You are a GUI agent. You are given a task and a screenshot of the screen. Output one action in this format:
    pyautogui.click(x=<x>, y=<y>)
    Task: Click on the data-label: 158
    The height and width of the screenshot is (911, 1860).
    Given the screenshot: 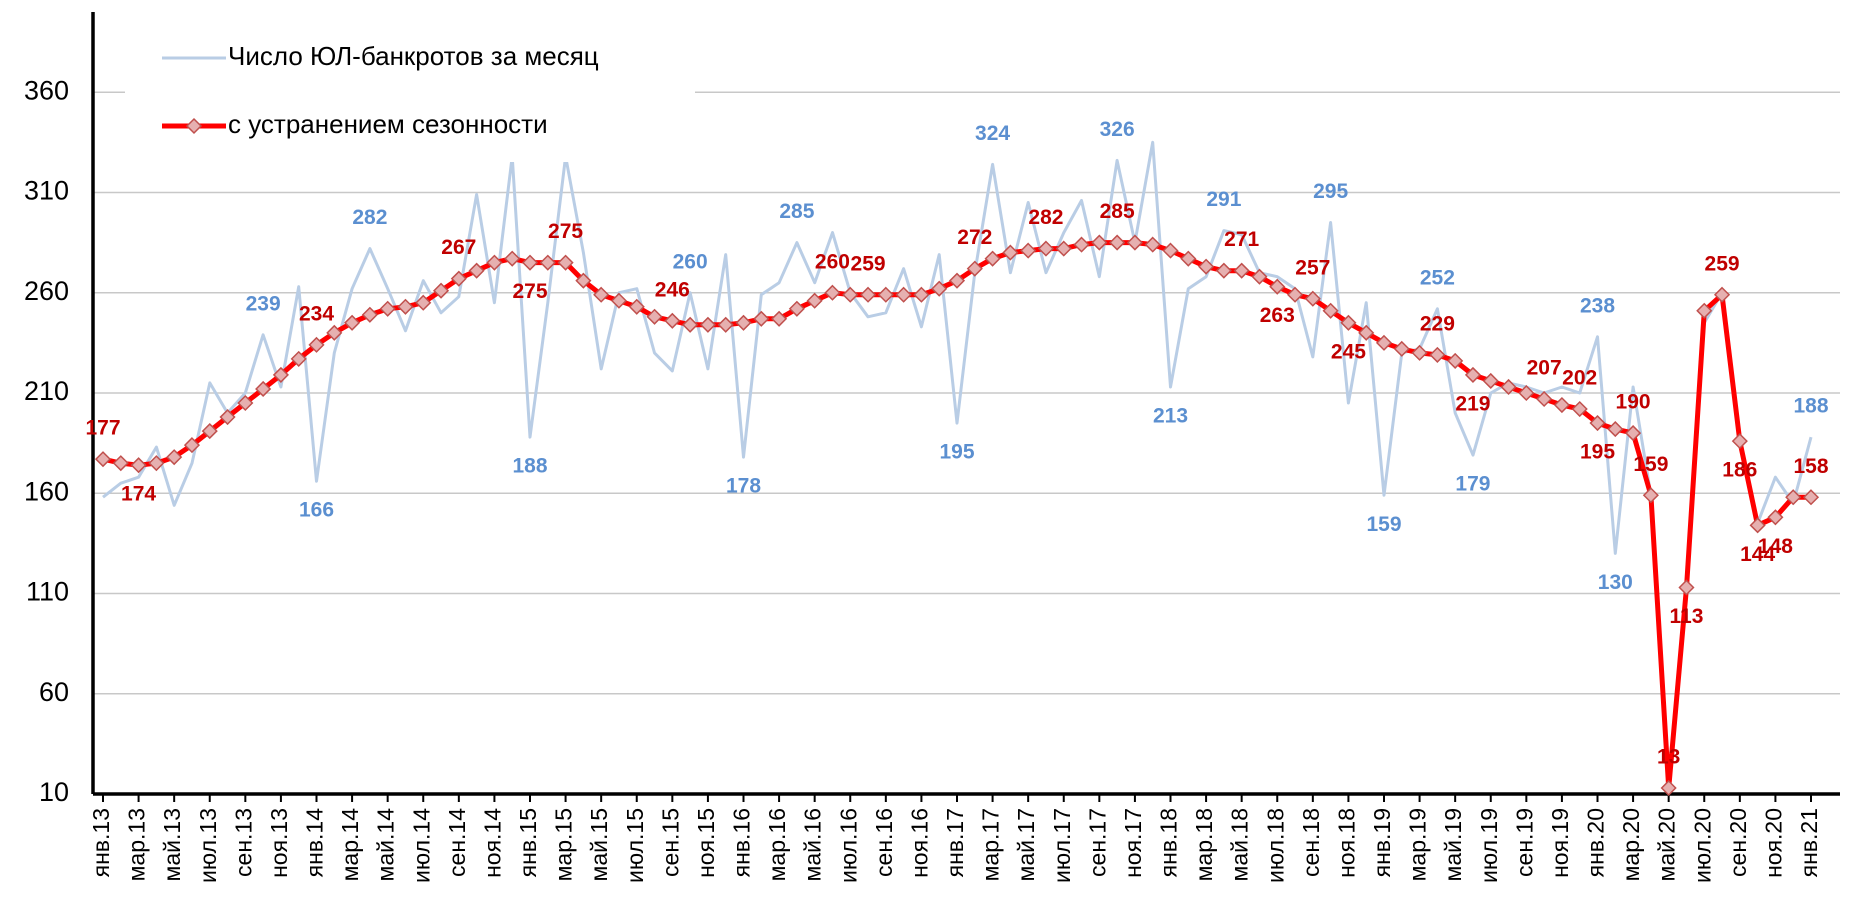 What is the action you would take?
    pyautogui.click(x=1810, y=466)
    